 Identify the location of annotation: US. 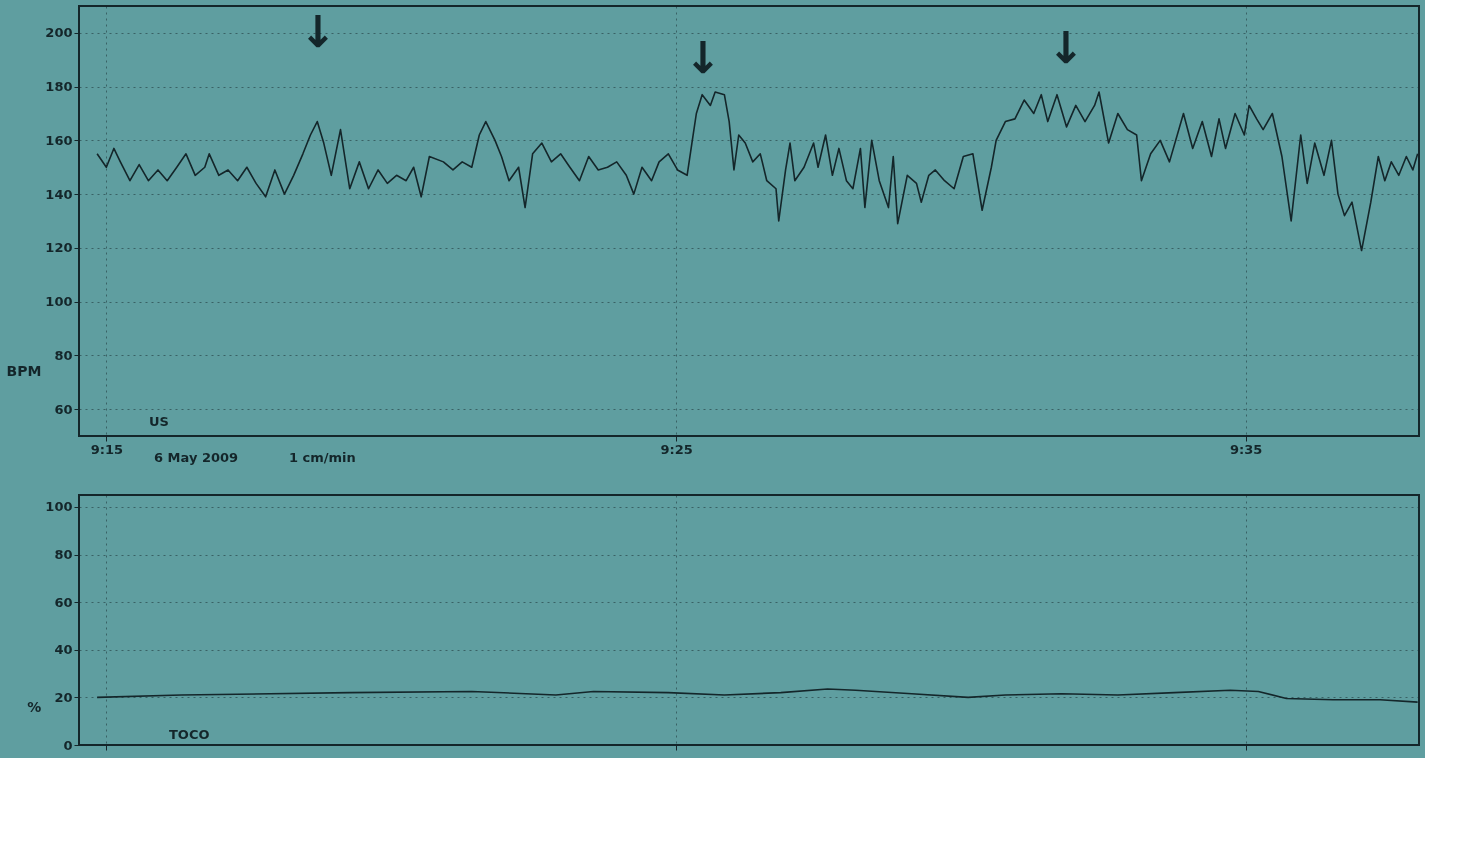
(159, 421).